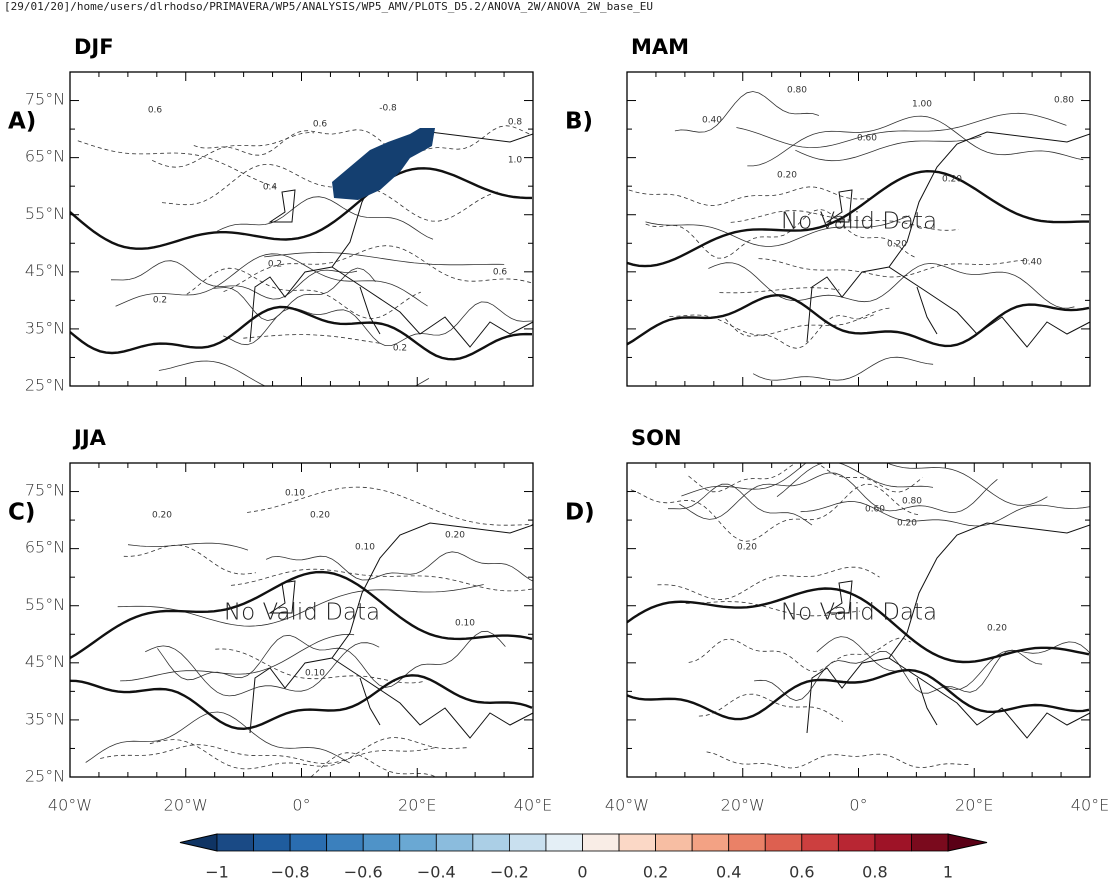  Describe the element at coordinates (388, 109) in the screenshot. I see `contour-label: -0.8` at that location.